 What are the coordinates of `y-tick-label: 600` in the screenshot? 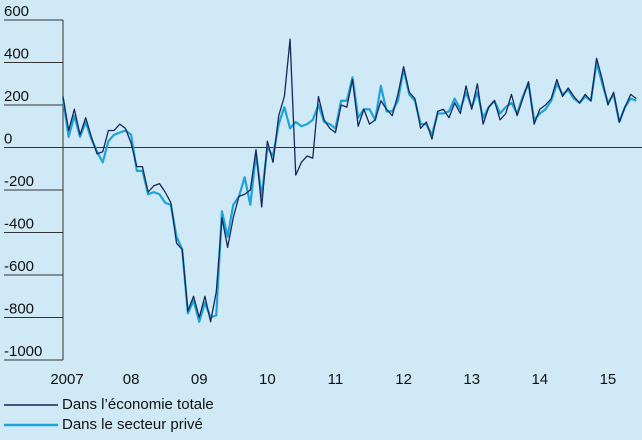 It's located at (16, 11).